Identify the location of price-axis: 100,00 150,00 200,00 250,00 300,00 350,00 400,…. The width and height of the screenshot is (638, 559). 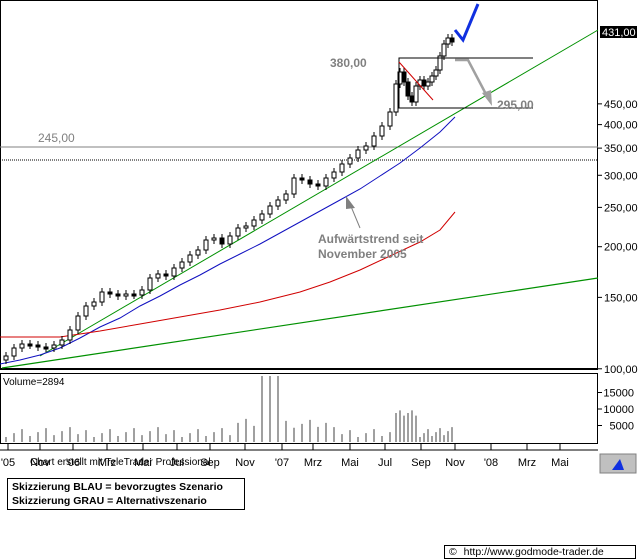
(618, 237).